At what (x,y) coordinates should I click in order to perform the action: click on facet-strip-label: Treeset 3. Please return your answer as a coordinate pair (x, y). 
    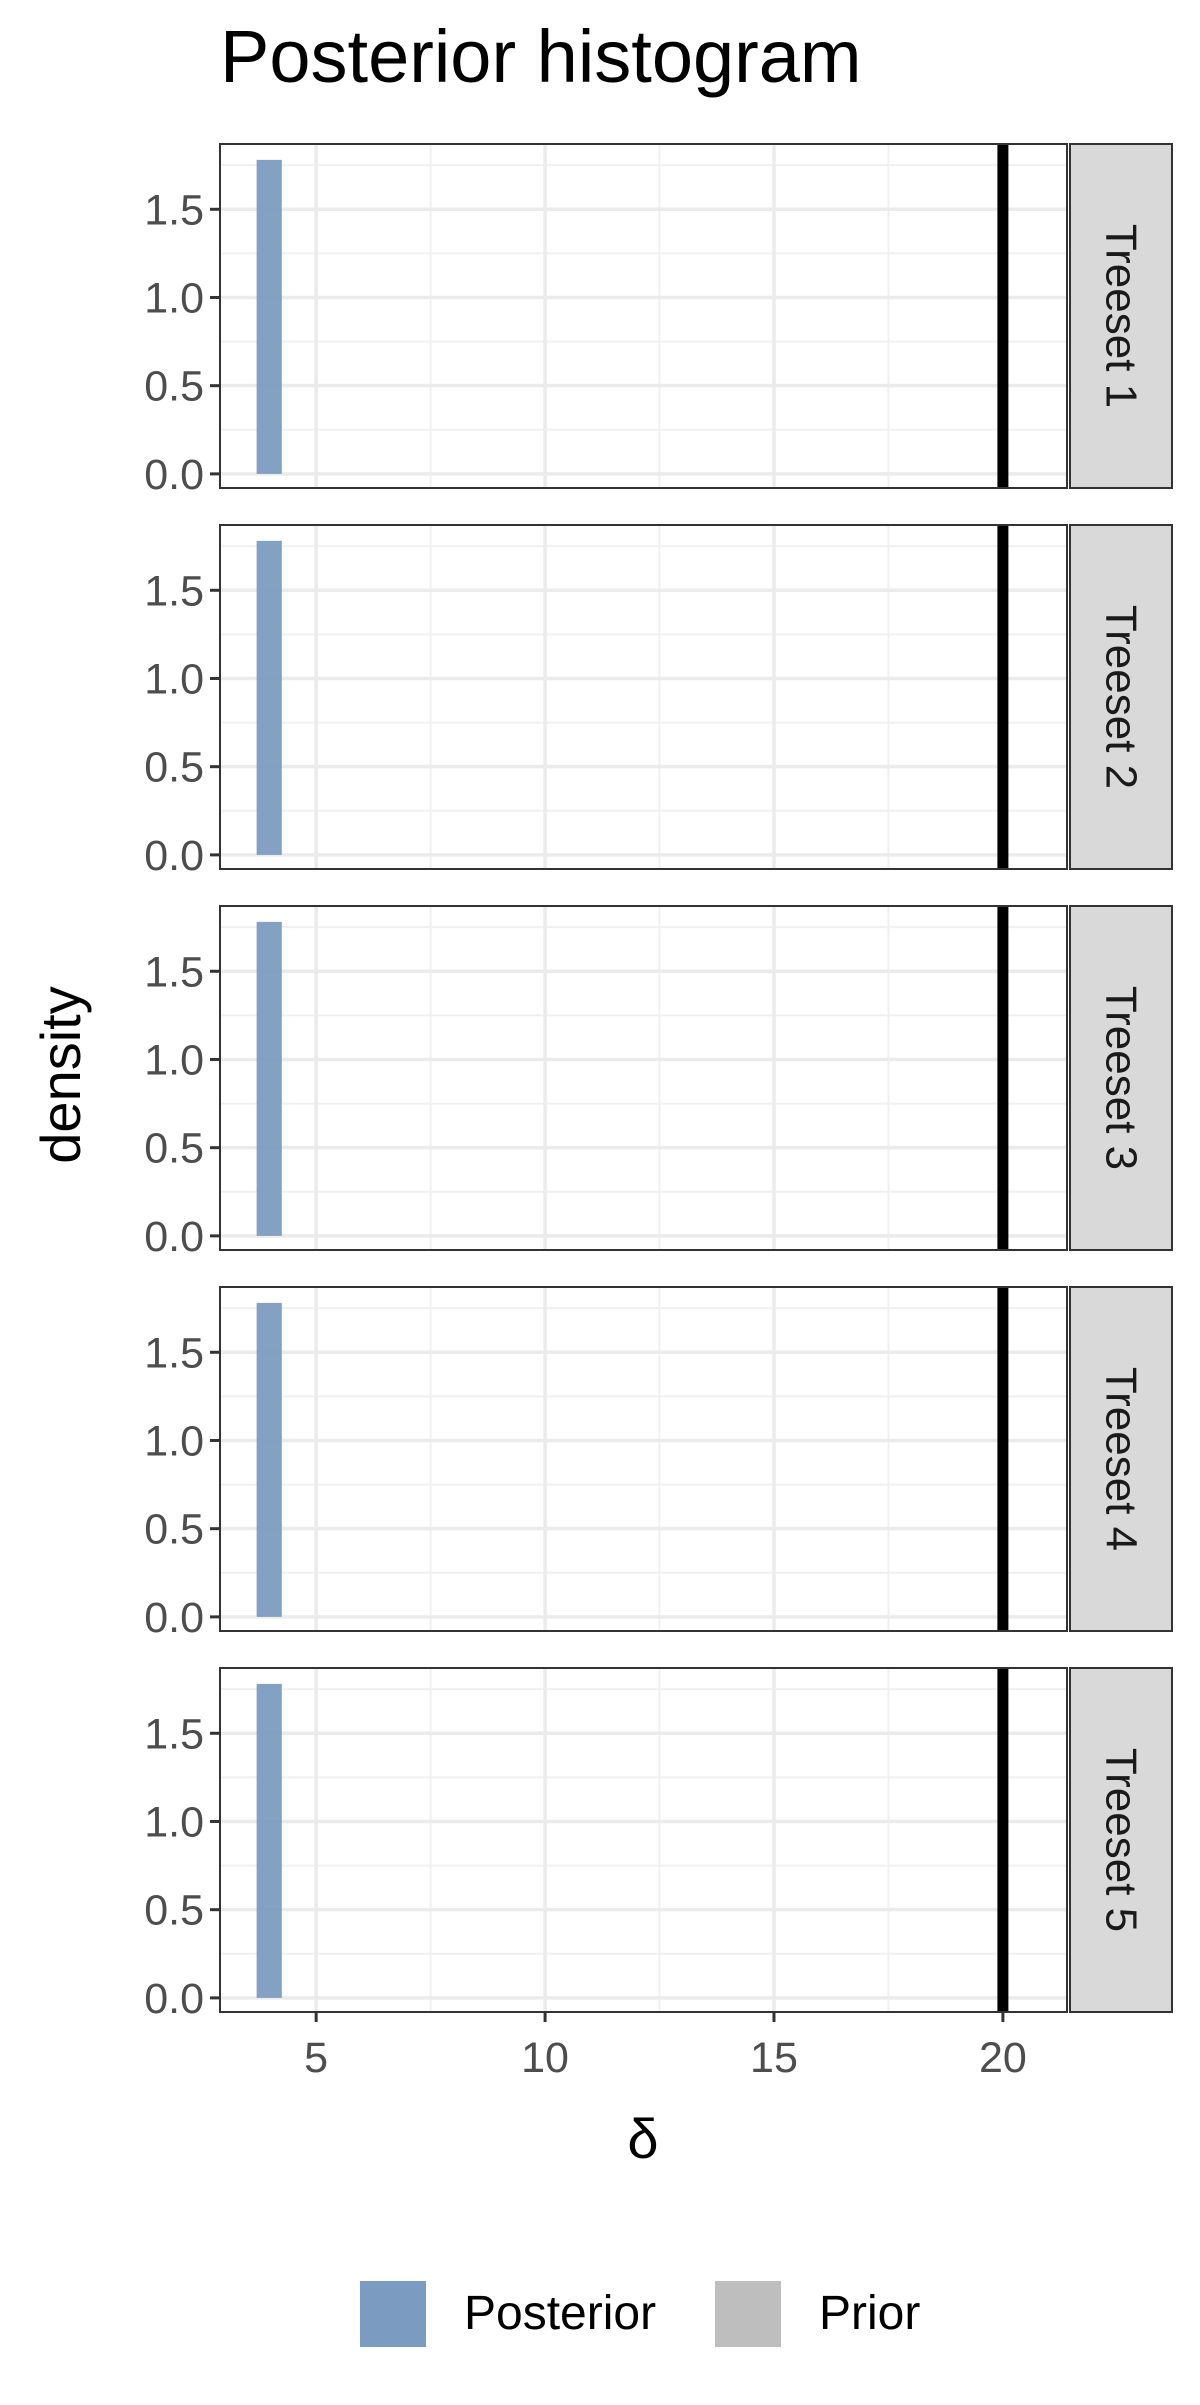
    Looking at the image, I should click on (1121, 1078).